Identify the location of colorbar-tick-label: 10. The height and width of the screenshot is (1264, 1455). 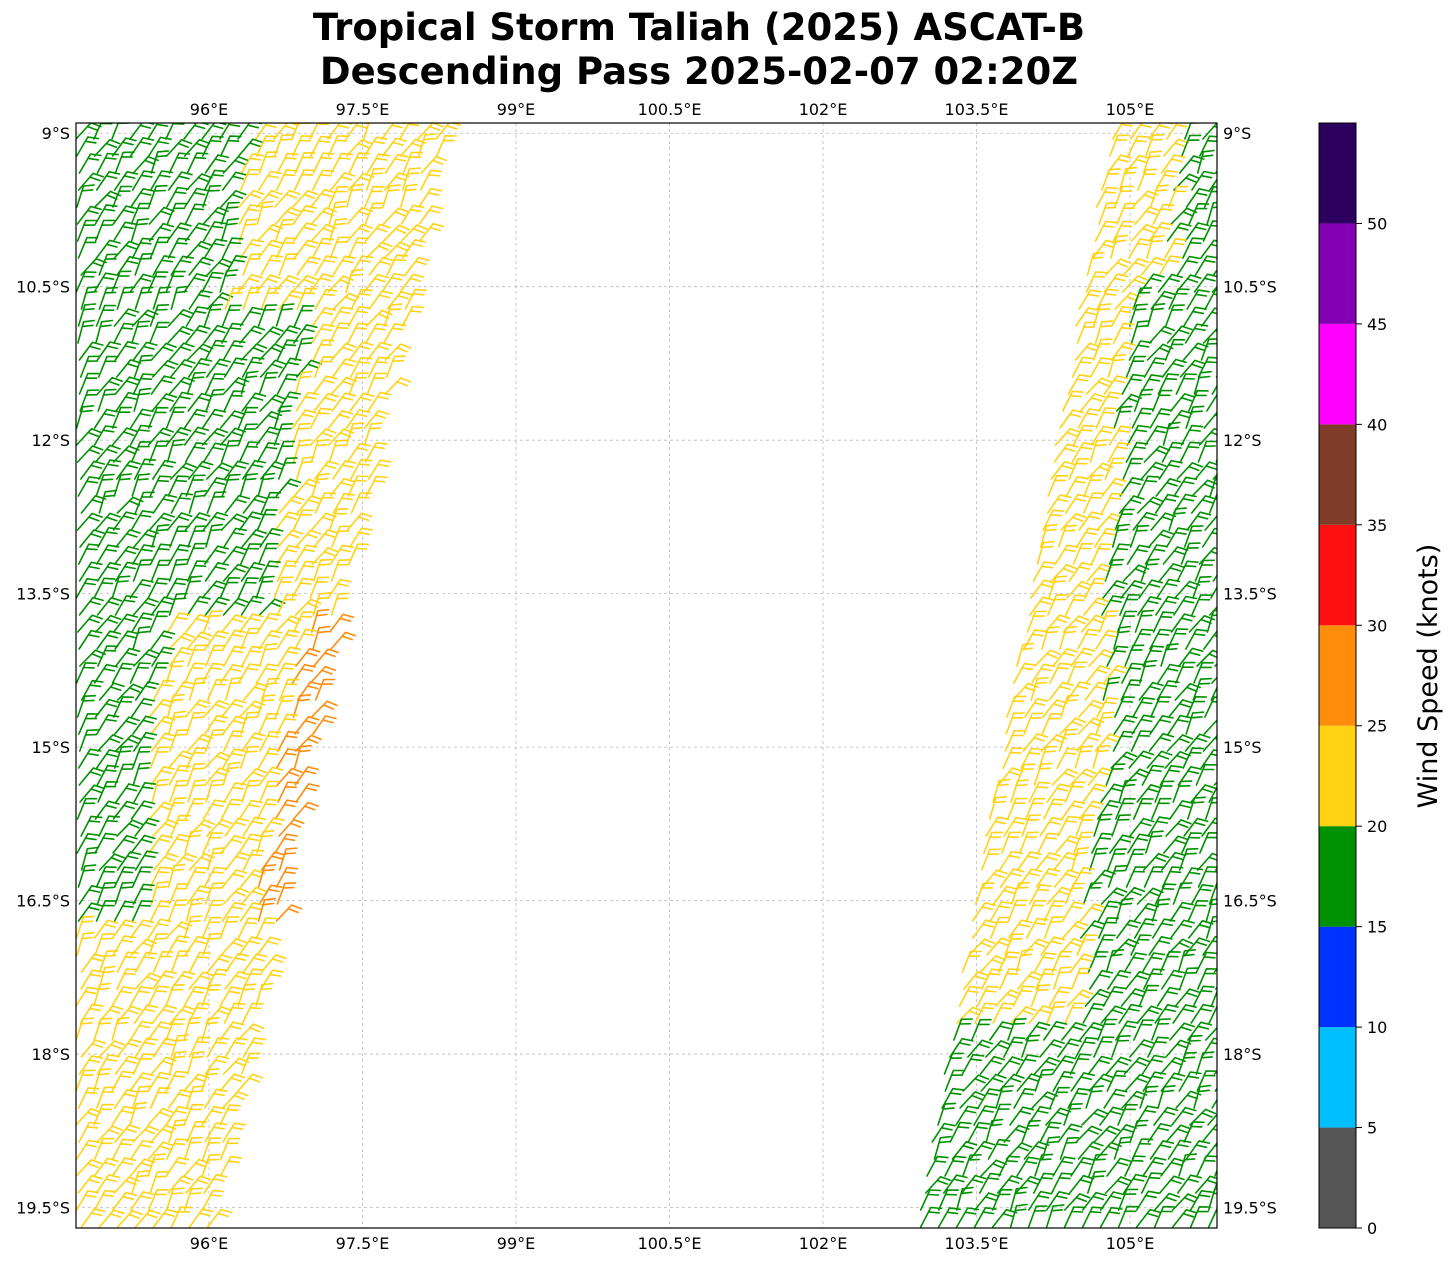
(1377, 1027).